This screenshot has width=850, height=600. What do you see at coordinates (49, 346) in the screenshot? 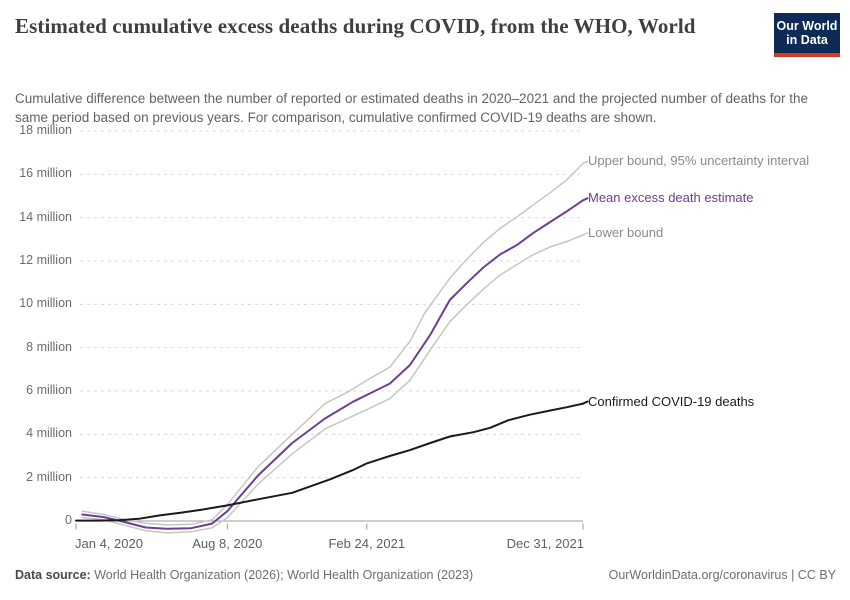
I see `y-axis-tick-label: 8 million` at bounding box center [49, 346].